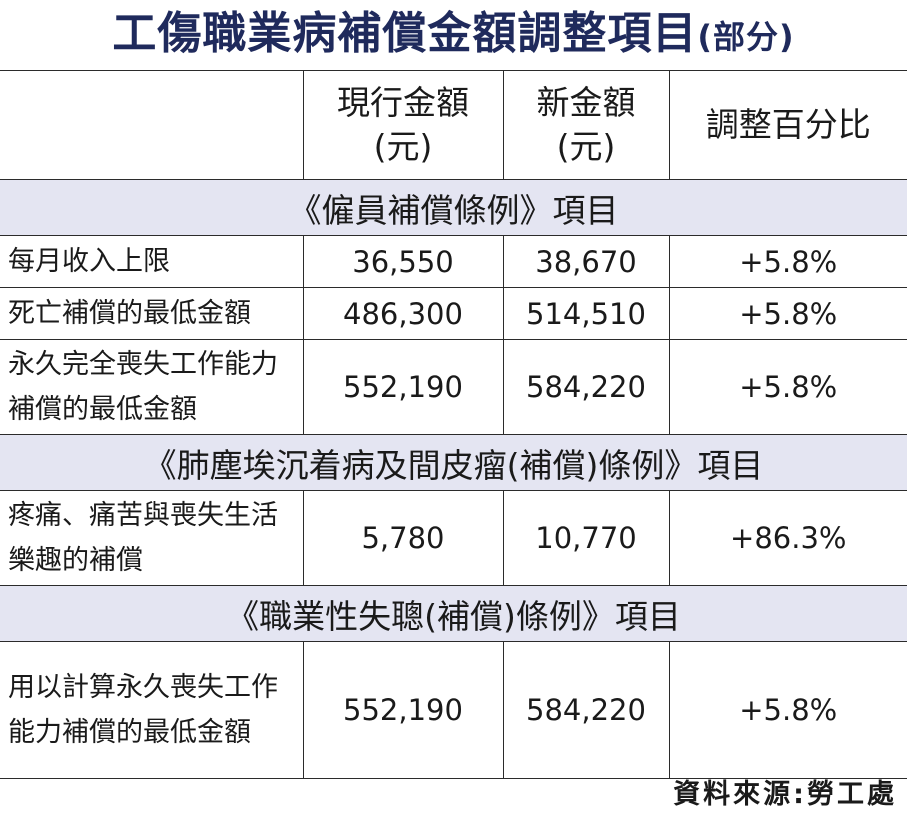 Image resolution: width=907 pixels, height=819 pixels. I want to click on current-amount: 5,780, so click(402, 538).